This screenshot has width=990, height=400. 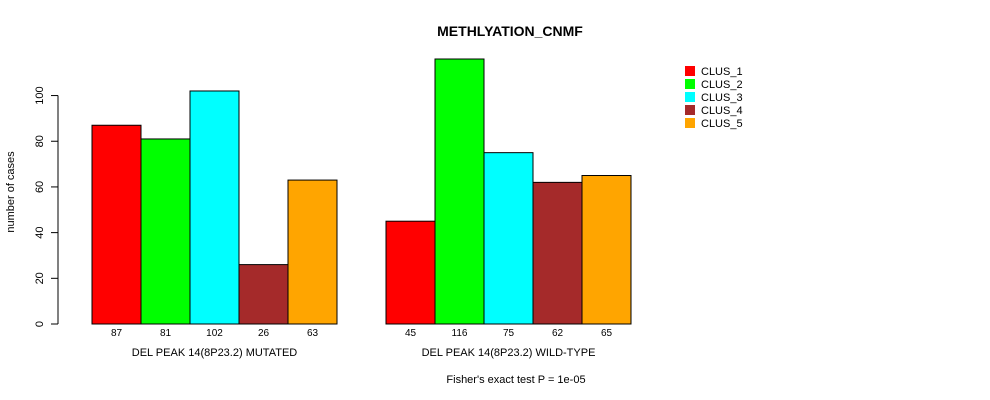 I want to click on y-tick-label: 40, so click(x=40, y=232).